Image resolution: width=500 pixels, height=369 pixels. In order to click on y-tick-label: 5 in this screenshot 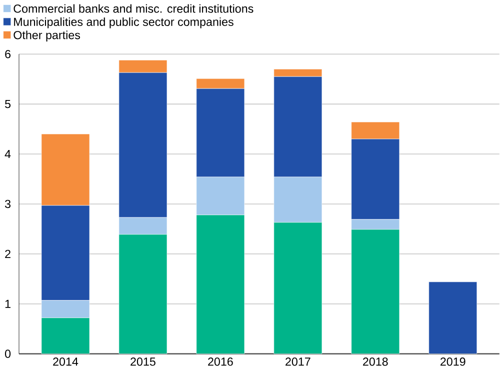, I will do `click(8, 104)`.